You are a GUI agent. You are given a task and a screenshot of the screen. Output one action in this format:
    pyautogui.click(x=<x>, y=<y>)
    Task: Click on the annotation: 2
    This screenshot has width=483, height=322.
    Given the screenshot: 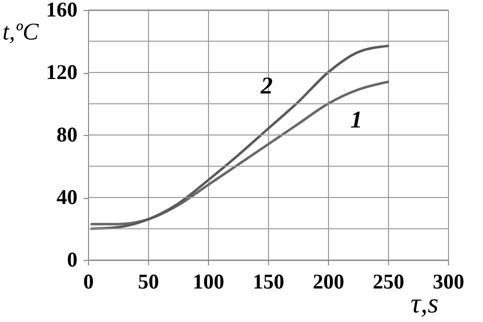 What is the action you would take?
    pyautogui.click(x=266, y=86)
    